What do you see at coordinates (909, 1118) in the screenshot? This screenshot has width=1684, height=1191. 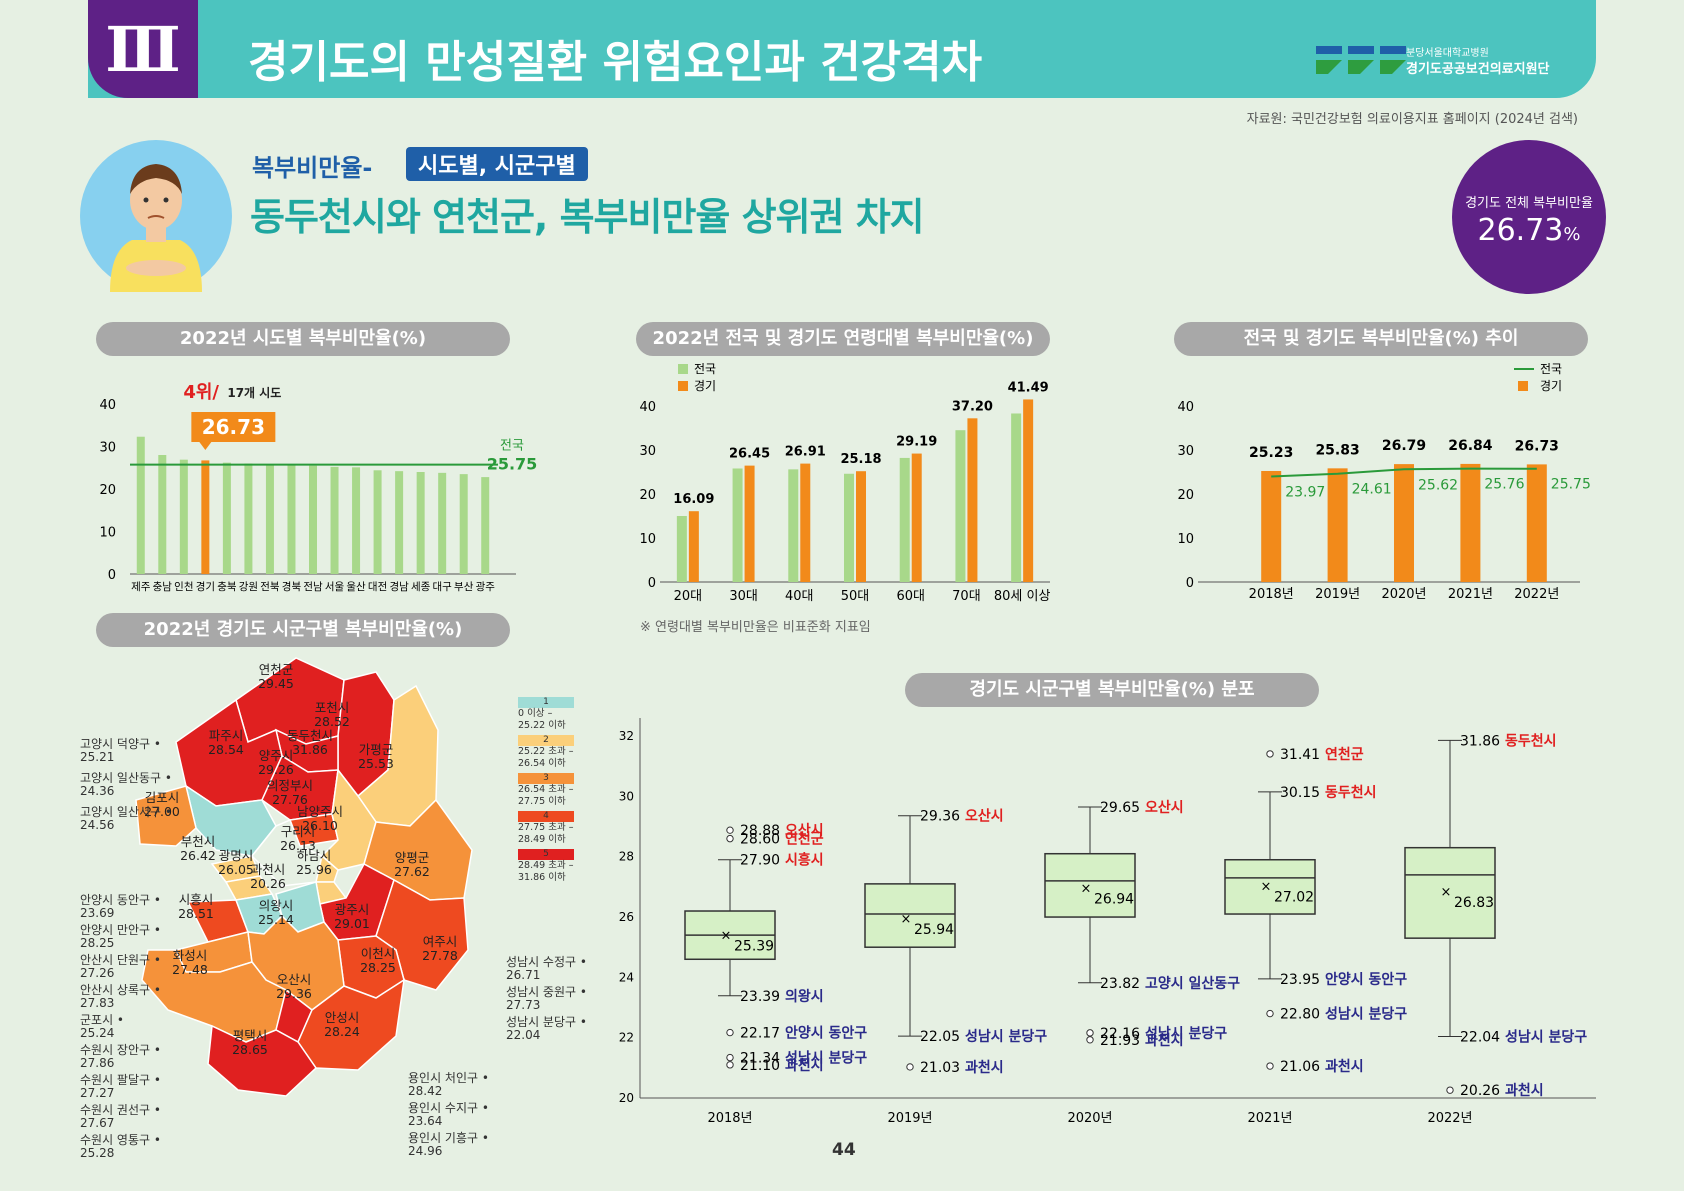 I see `x-tick-label: 2019년` at bounding box center [909, 1118].